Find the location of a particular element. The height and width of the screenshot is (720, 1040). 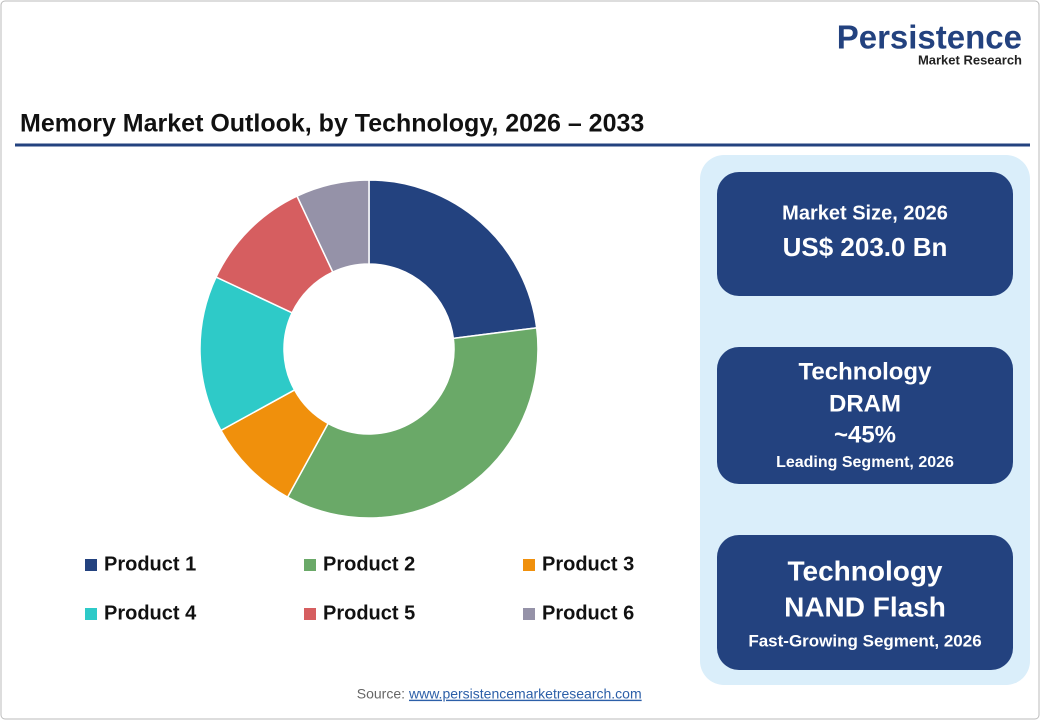

stat-value: US$ 203.0 Bn is located at coordinates (865, 247).